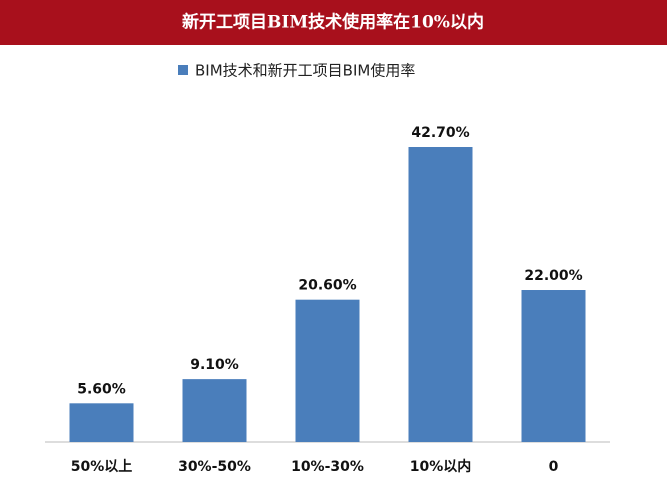  Describe the element at coordinates (441, 466) in the screenshot. I see `x-tick-label: 10%以内` at that location.